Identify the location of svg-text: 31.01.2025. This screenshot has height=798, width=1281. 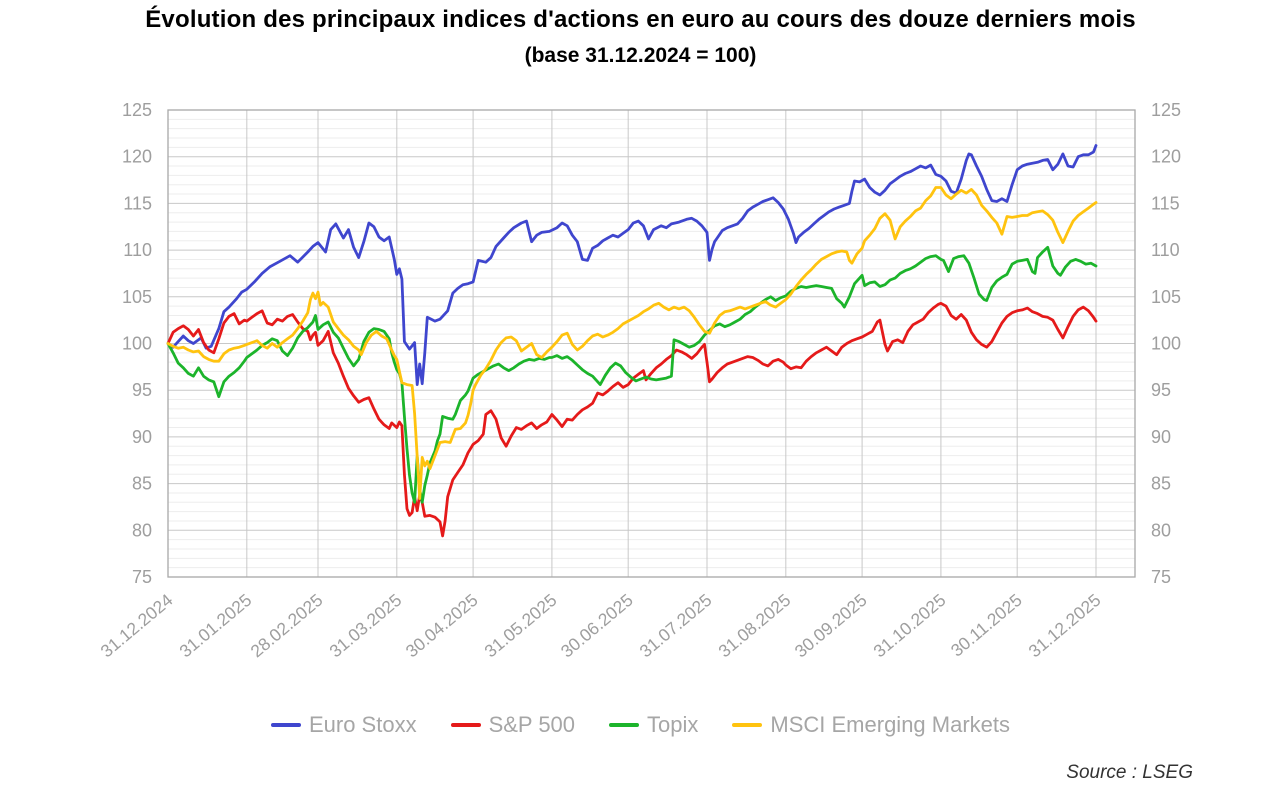
(215, 626).